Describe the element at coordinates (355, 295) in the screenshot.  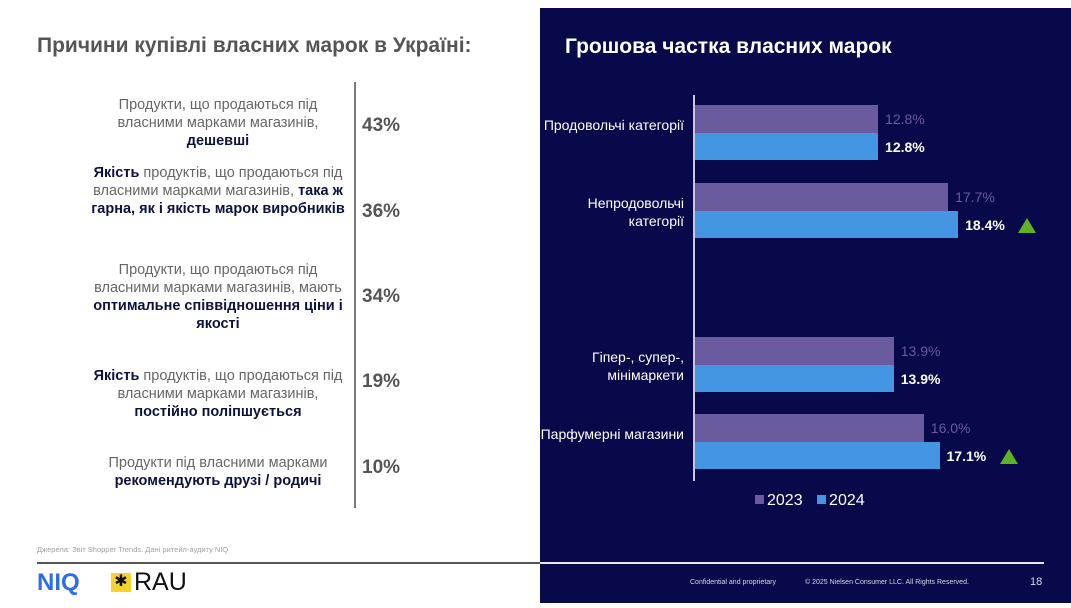
I see `divider-line` at that location.